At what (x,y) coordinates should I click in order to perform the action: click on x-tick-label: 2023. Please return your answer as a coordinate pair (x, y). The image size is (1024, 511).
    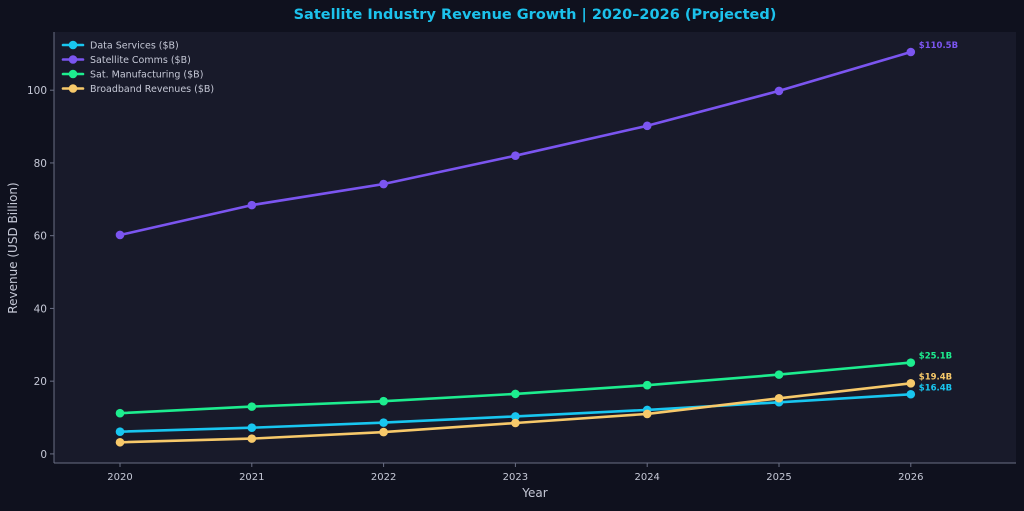
    Looking at the image, I should click on (515, 477).